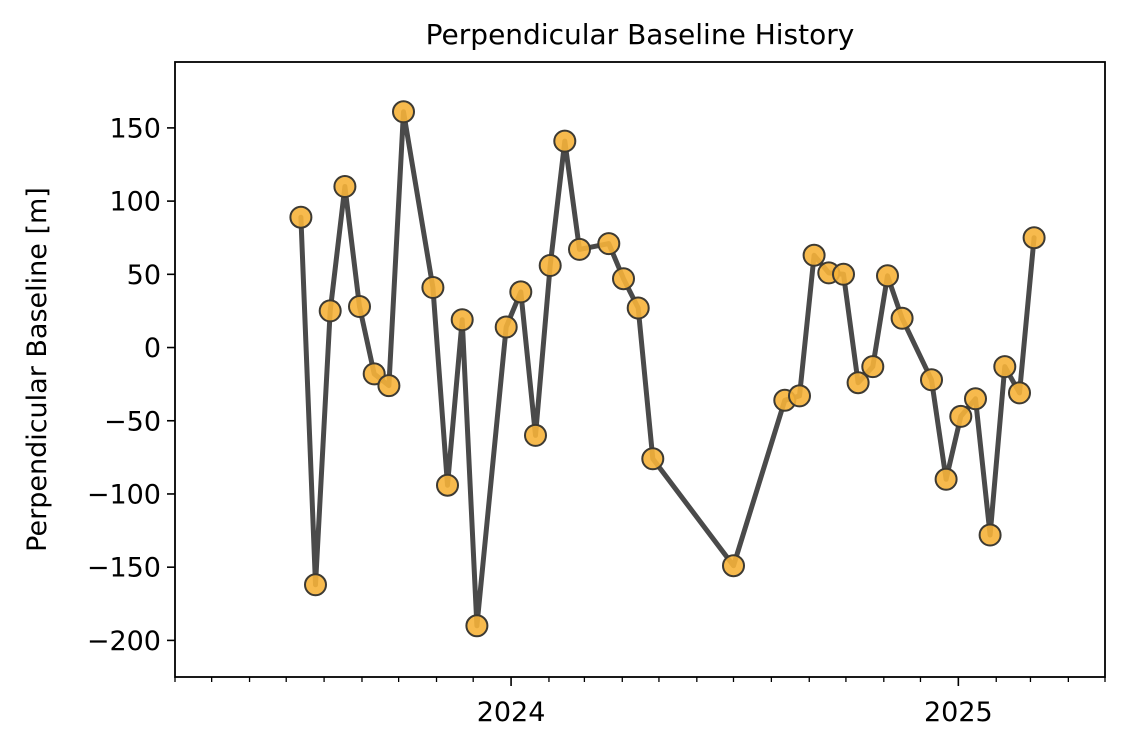  Describe the element at coordinates (640, 34) in the screenshot. I see `chart-title: Perpendicular Baseline History` at that location.